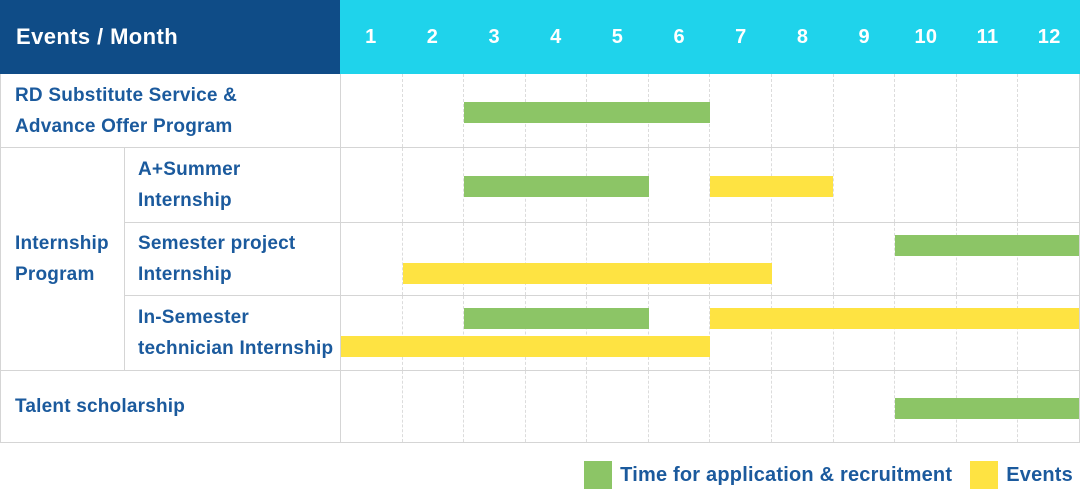 The width and height of the screenshot is (1080, 494). I want to click on group-label-line: Internship, so click(62, 243).